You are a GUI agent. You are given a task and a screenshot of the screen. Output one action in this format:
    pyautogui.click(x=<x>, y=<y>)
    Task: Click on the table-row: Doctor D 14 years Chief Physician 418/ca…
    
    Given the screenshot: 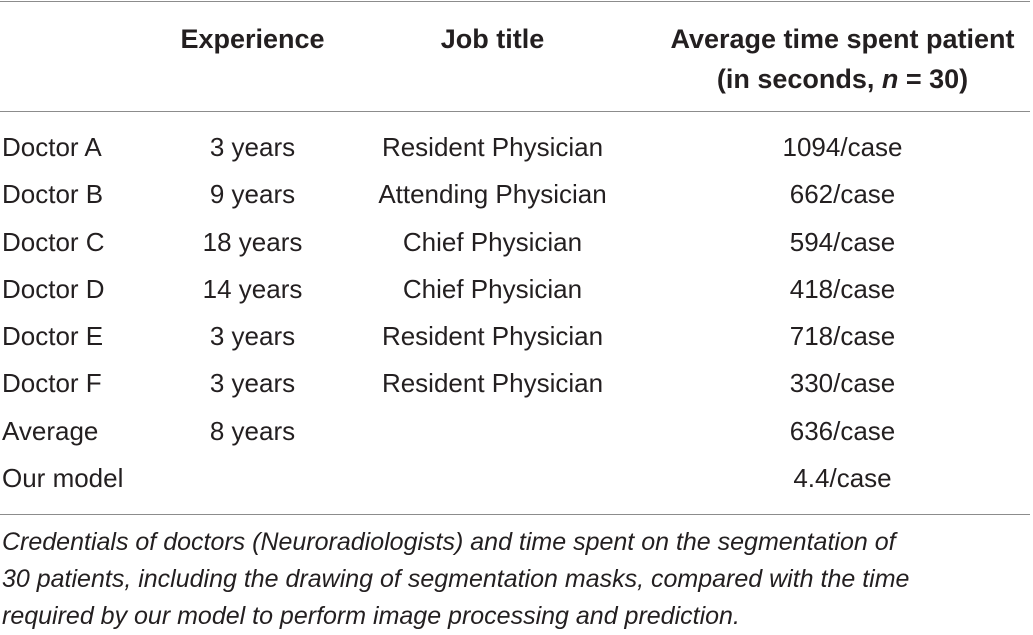 What is the action you would take?
    pyautogui.click(x=516, y=289)
    